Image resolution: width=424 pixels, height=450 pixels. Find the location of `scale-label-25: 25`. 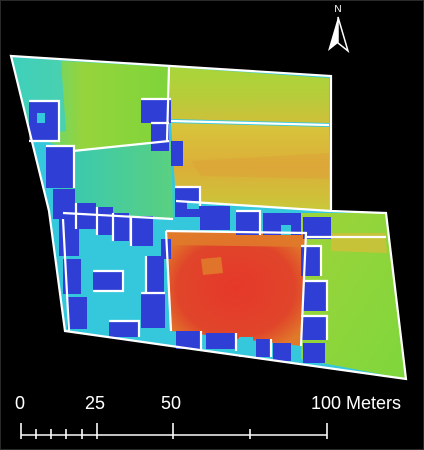

scale-label-25: 25 is located at coordinates (95, 403).